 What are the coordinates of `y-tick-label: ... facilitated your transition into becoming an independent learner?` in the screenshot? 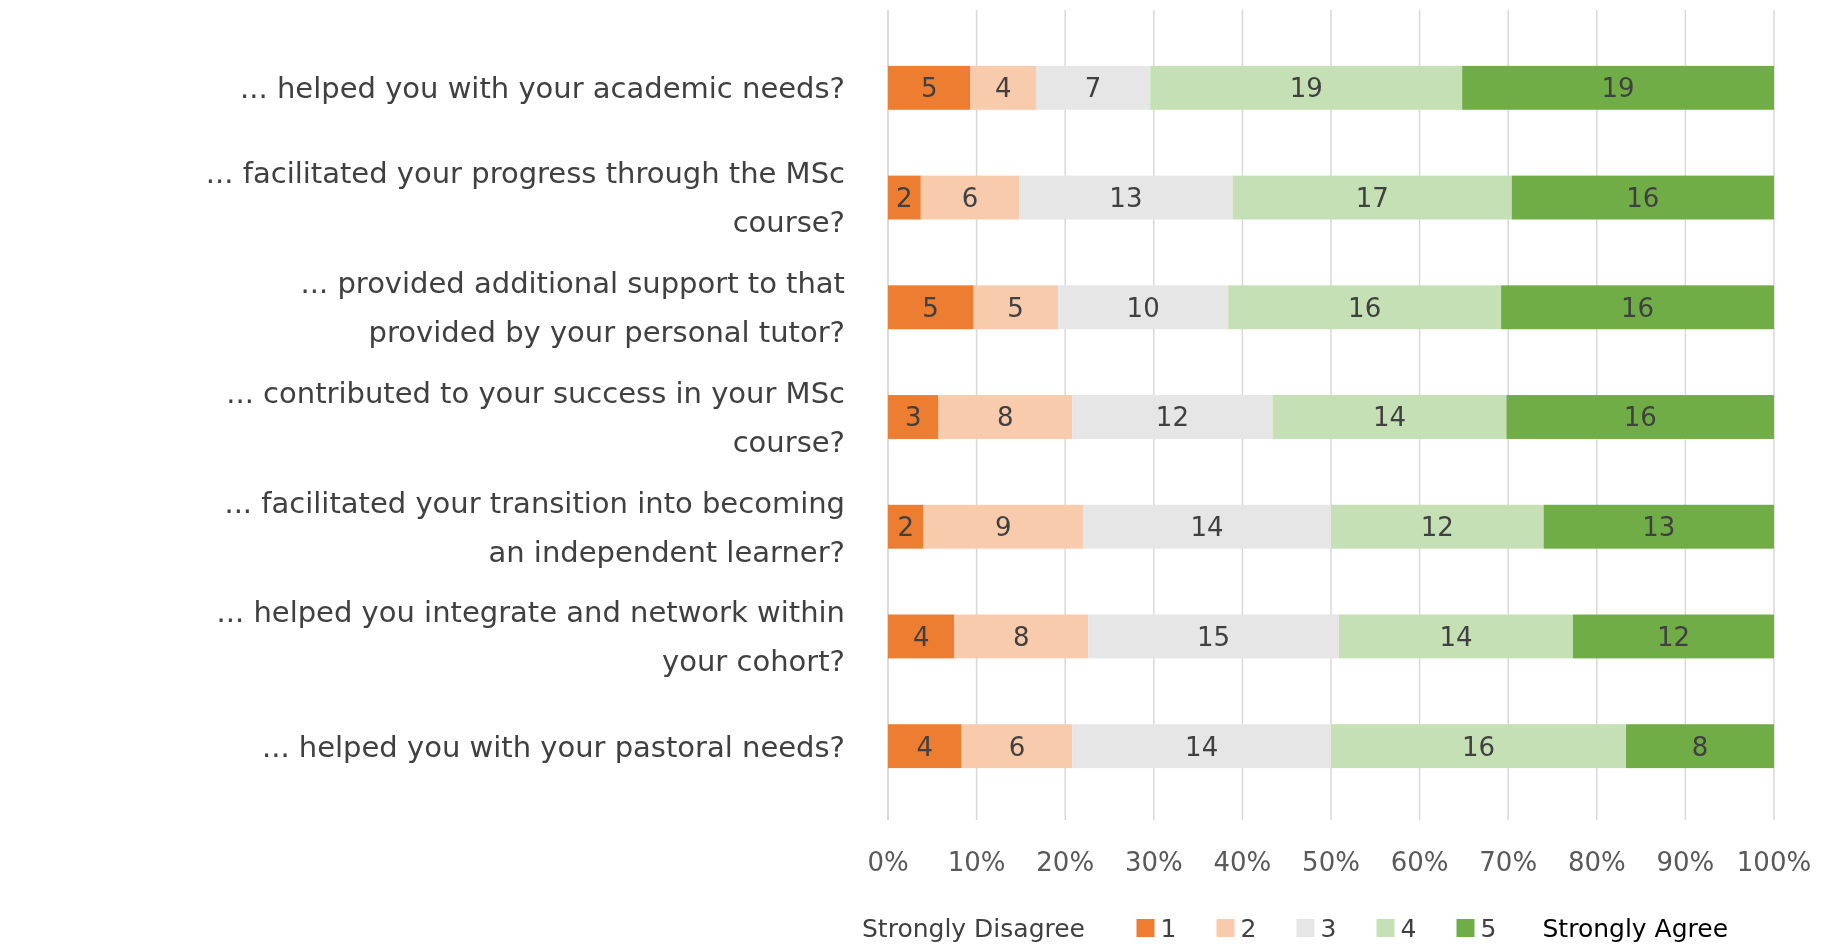 It's located at (534, 527).